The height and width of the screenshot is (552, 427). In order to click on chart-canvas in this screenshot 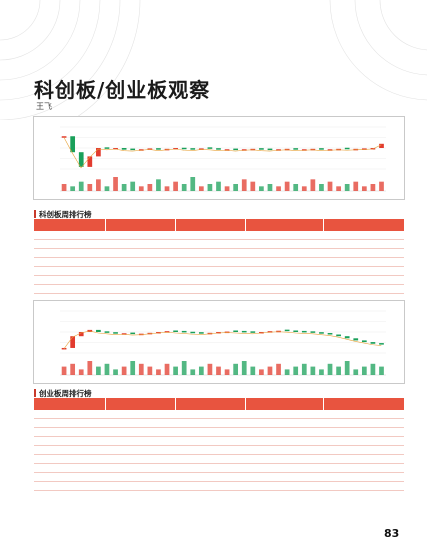, I will do `click(223, 343)`.